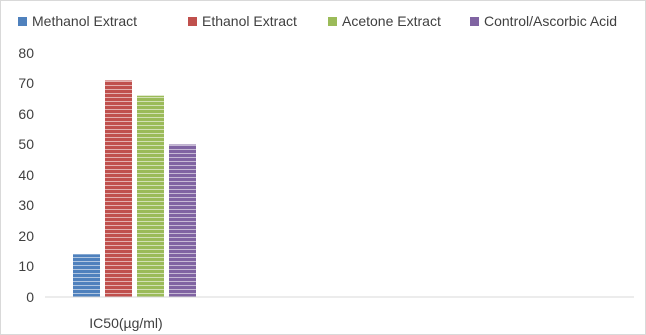  What do you see at coordinates (26, 83) in the screenshot?
I see `y-tick-label-70: 70` at bounding box center [26, 83].